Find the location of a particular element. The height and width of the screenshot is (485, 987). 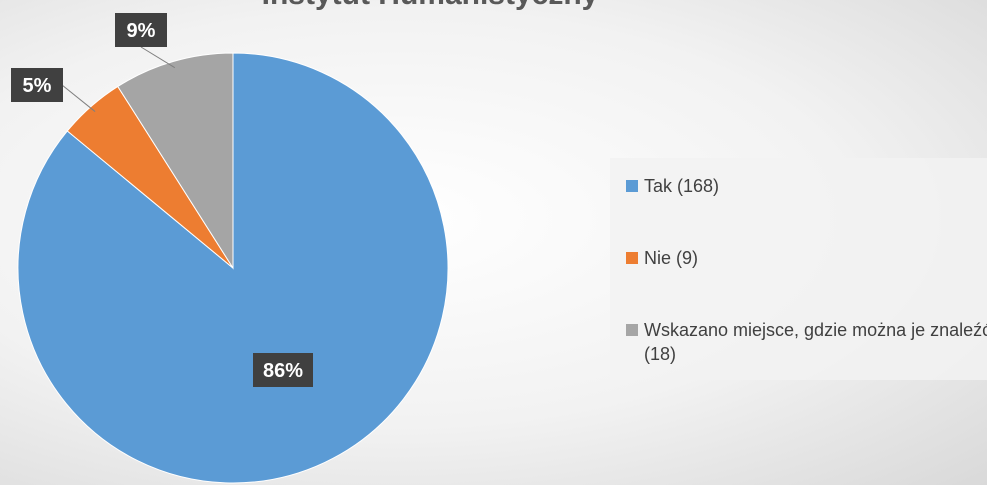

legend-item: Tak (168) is located at coordinates (806, 186).